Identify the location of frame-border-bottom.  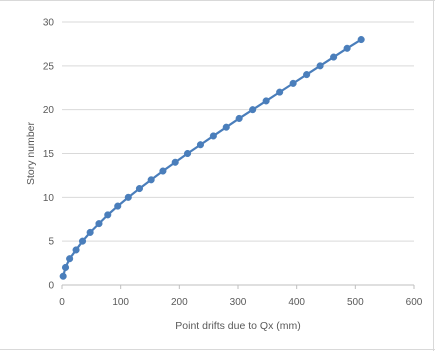
(217, 349).